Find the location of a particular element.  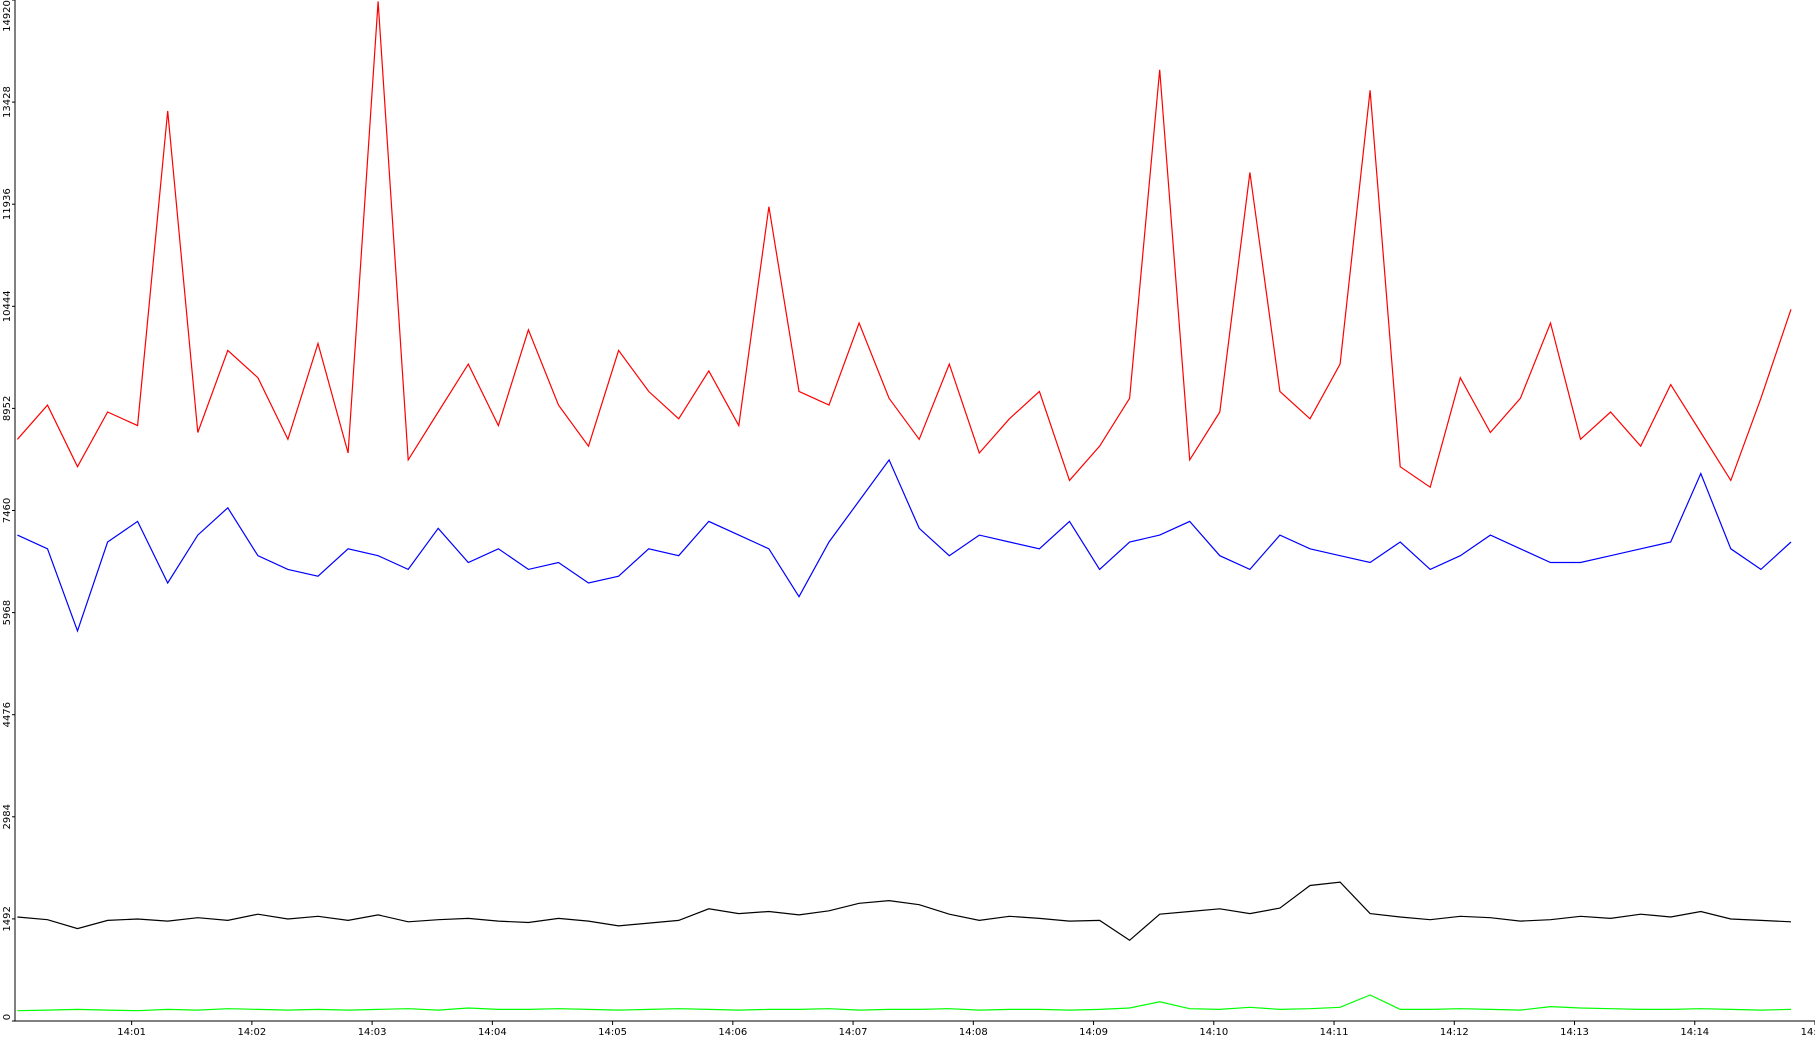

x-tick-label: 14:05 is located at coordinates (612, 1032).